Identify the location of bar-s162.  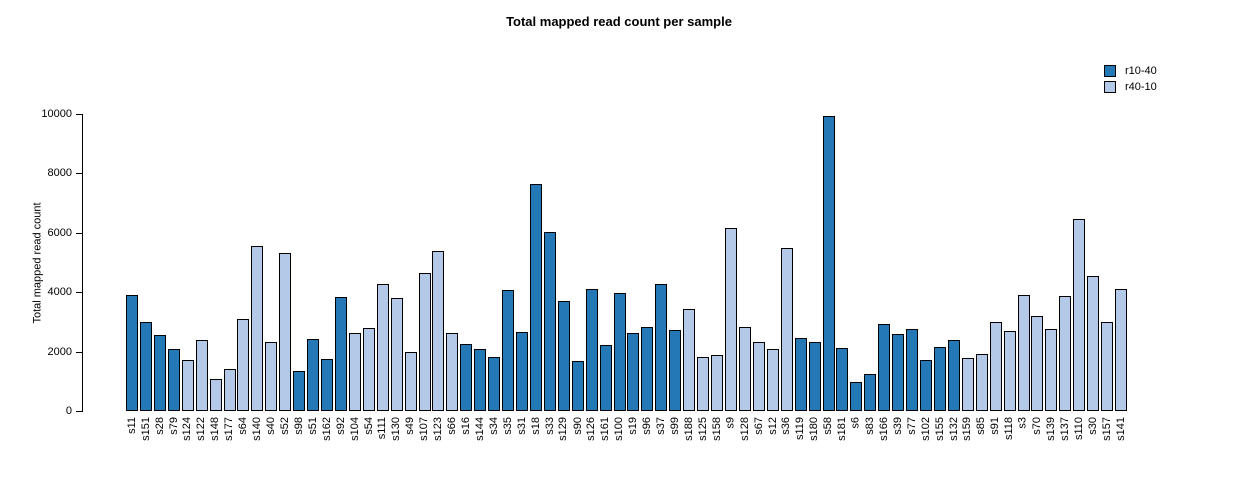
(327, 385).